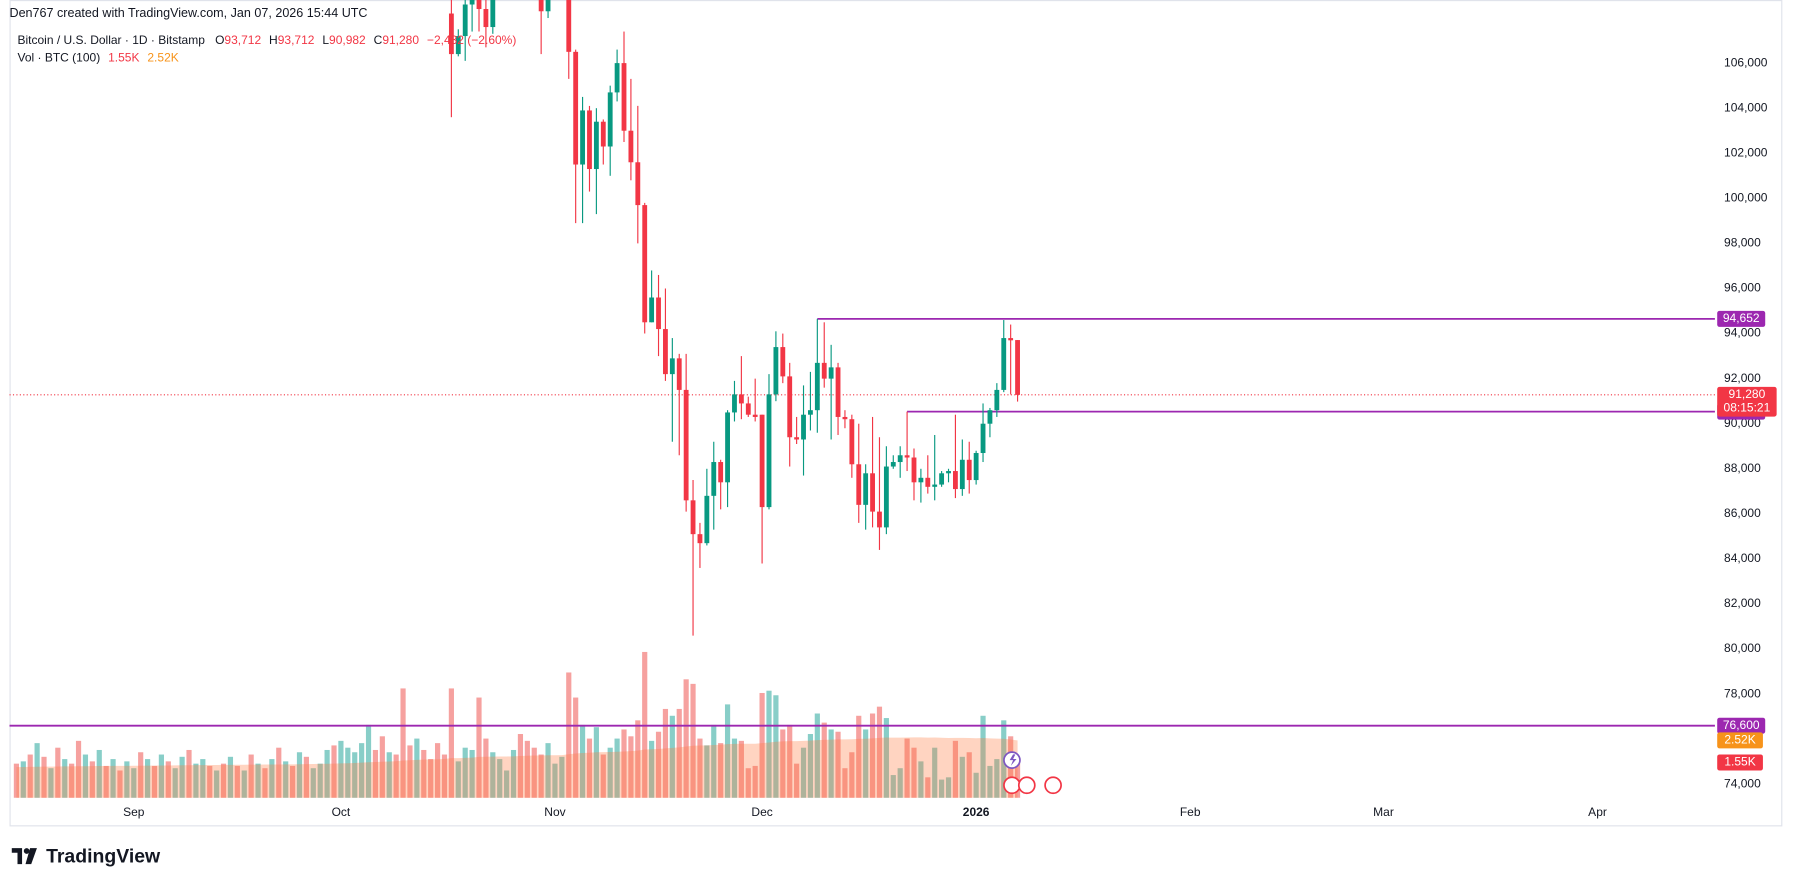 This screenshot has width=1793, height=887. Describe the element at coordinates (162, 57) in the screenshot. I see `volume-ma-value: 2.52K` at that location.